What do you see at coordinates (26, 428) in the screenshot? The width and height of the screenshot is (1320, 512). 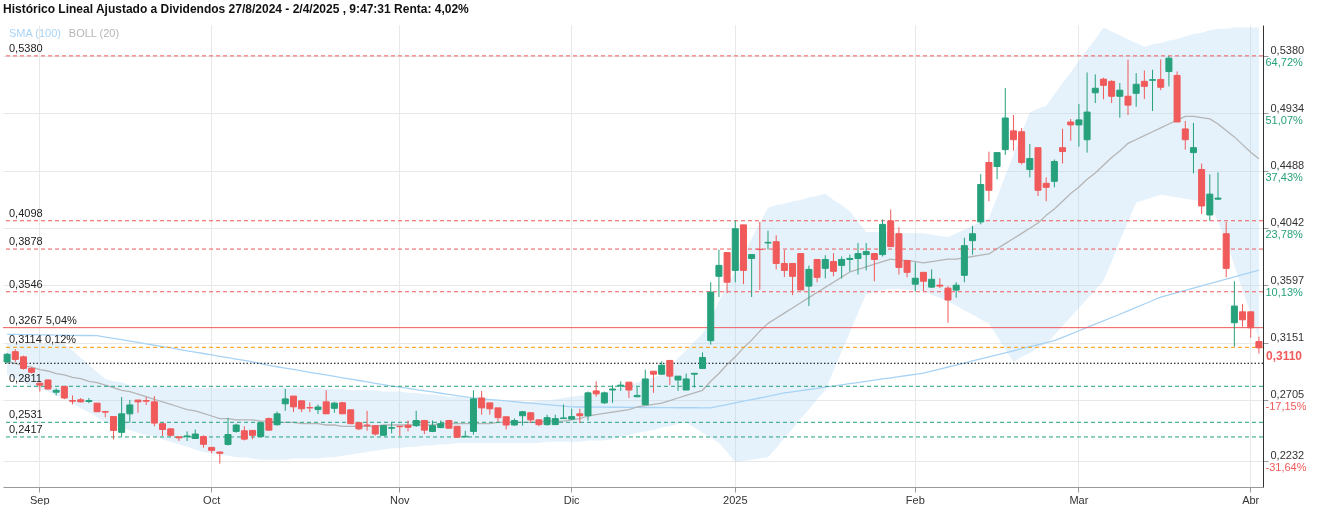 I see `ref-line-label: 0,2417` at bounding box center [26, 428].